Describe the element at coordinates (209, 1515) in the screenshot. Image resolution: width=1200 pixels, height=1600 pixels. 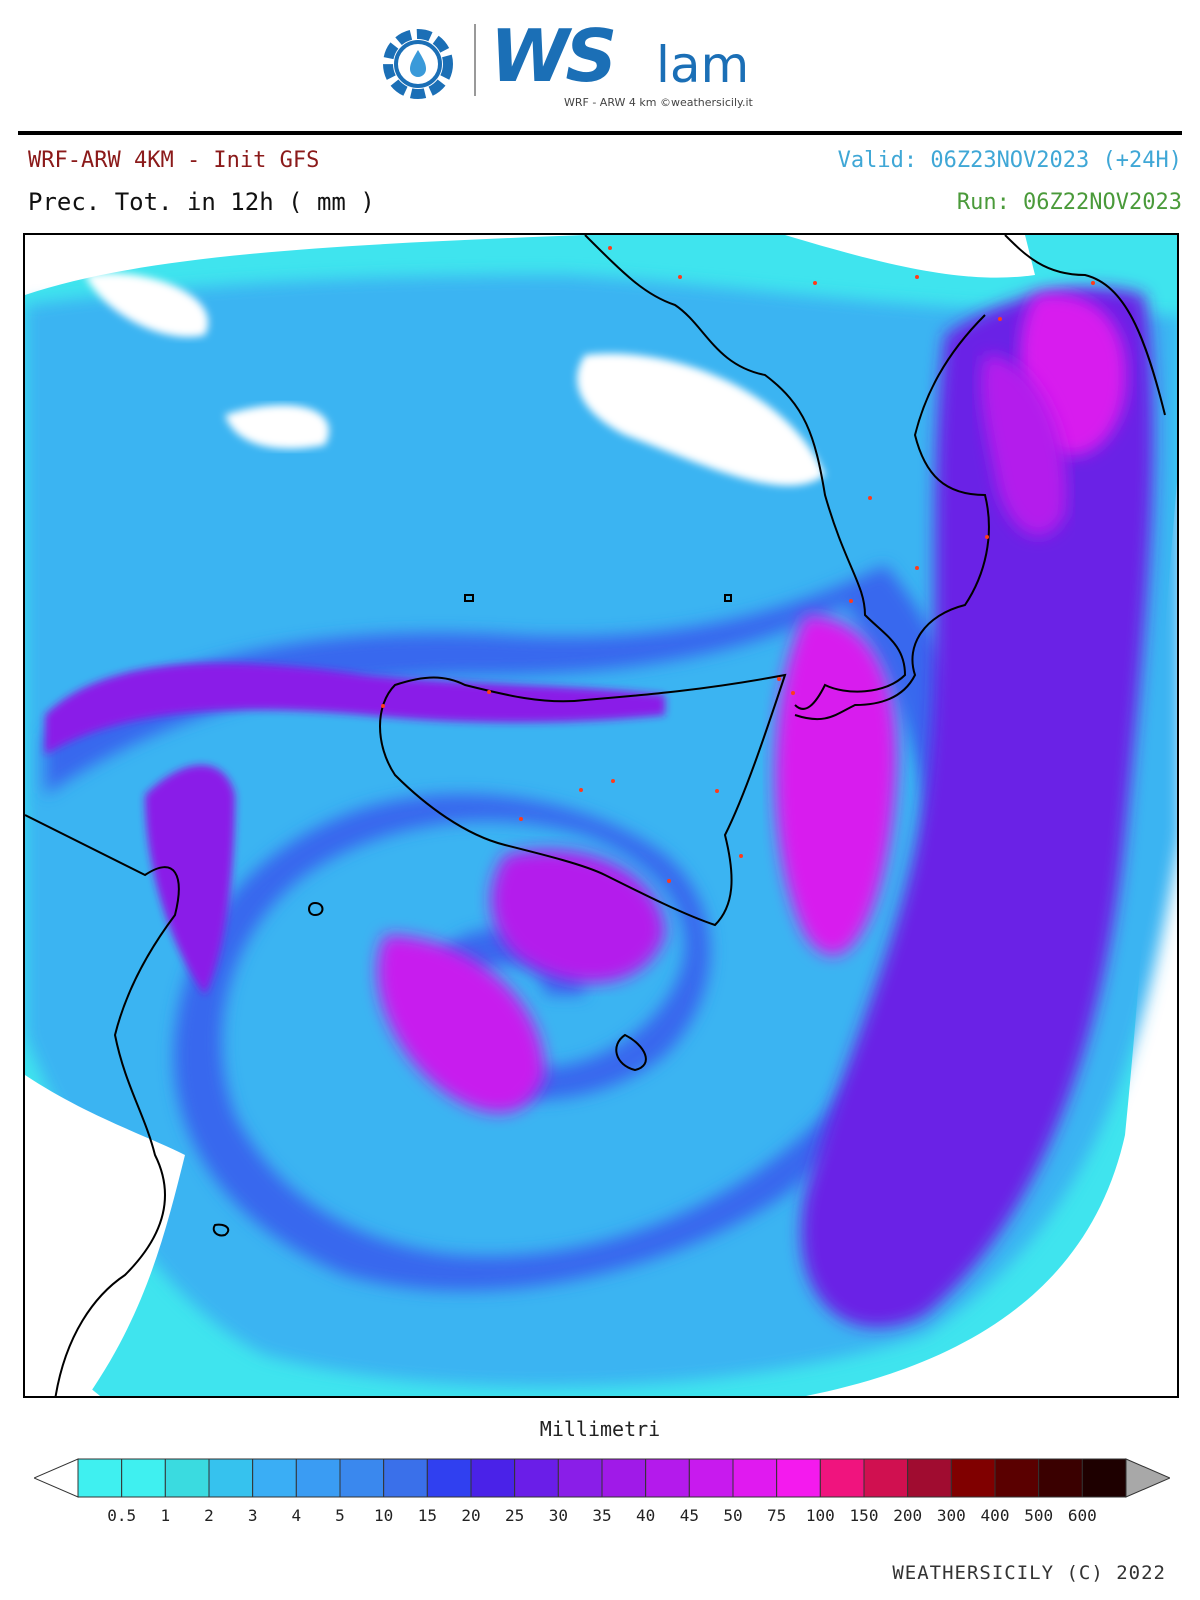
I see `colorbar-tick-label: 2` at that location.